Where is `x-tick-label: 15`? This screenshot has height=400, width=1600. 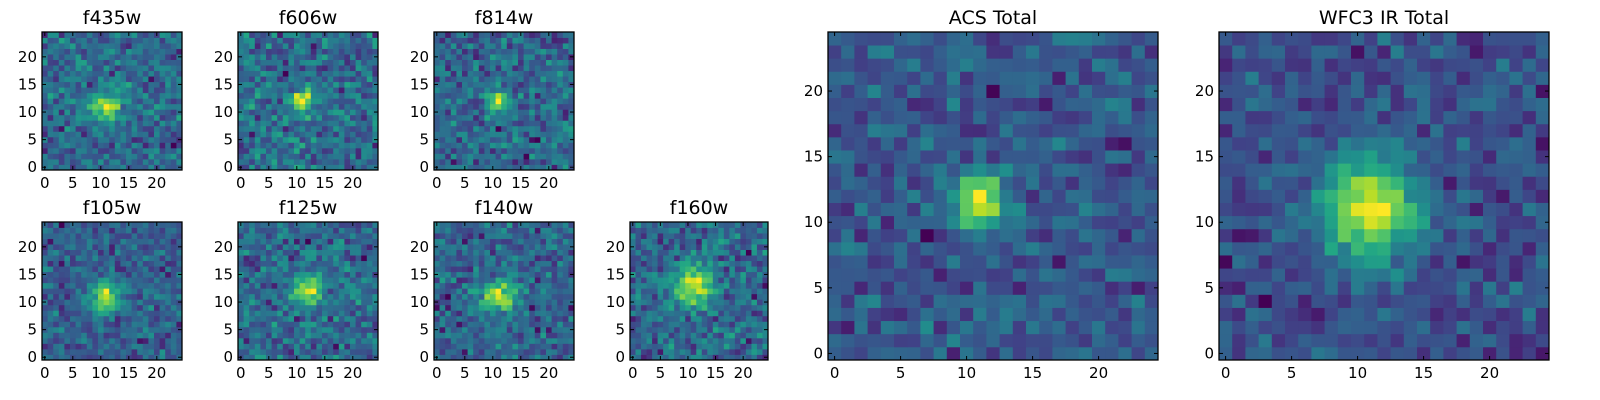 x-tick-label: 15 is located at coordinates (715, 373).